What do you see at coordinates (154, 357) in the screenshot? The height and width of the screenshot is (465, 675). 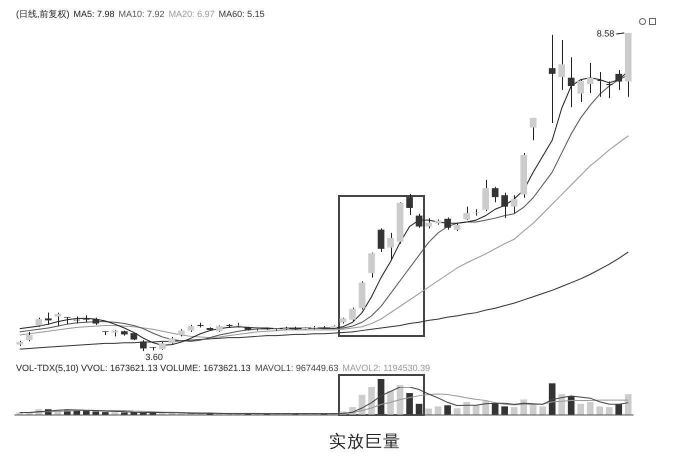 I see `text: 3.60` at bounding box center [154, 357].